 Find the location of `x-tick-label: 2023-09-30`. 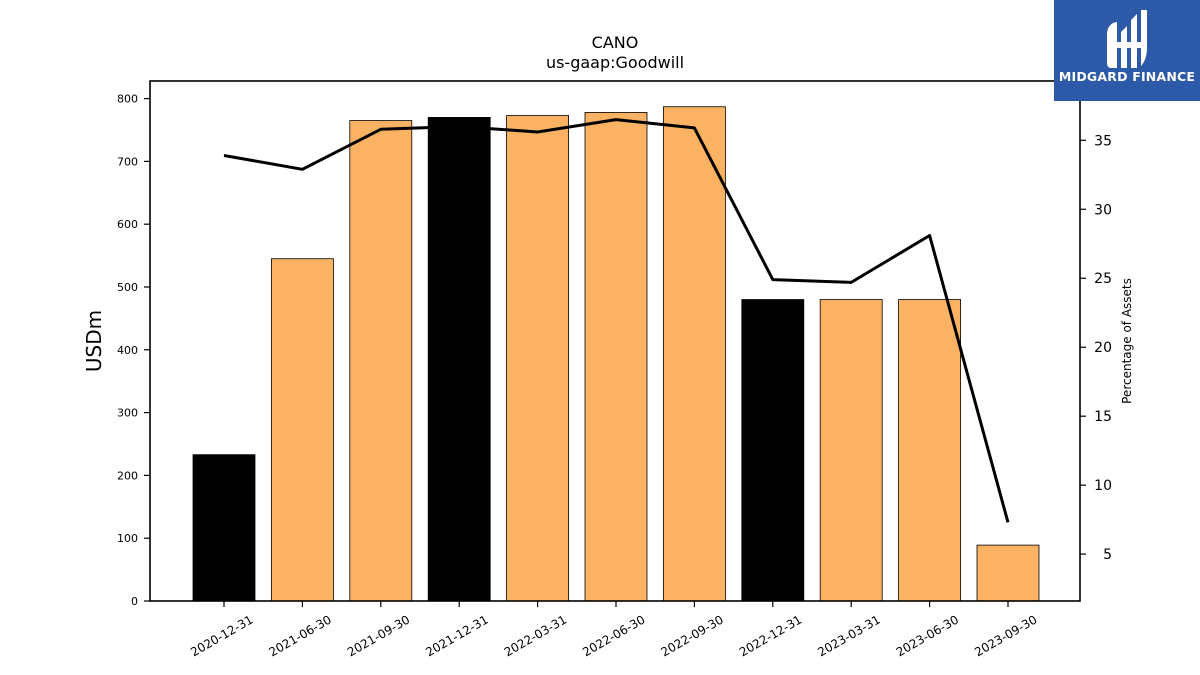

x-tick-label: 2023-09-30 is located at coordinates (1005, 635).